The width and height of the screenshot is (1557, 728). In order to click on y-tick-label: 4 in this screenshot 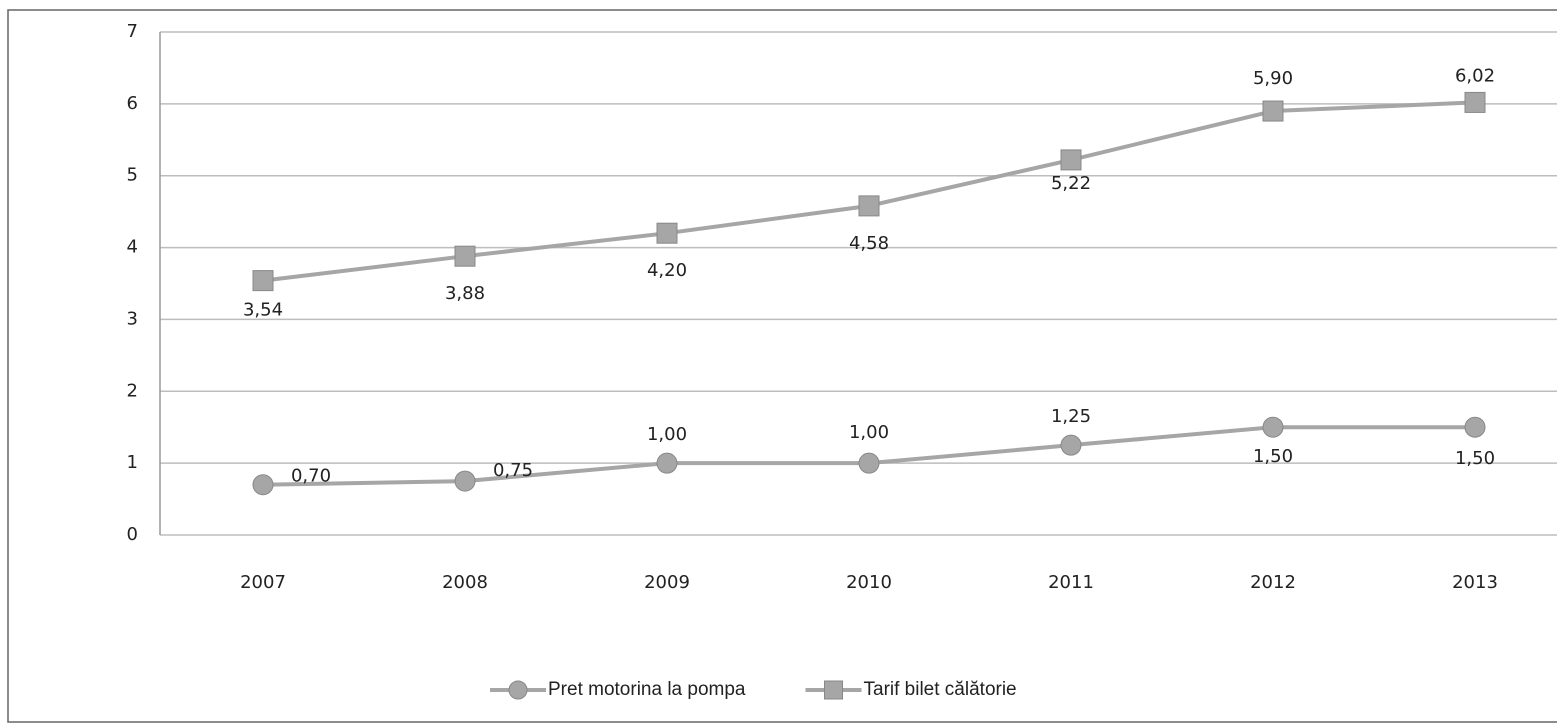, I will do `click(132, 247)`.